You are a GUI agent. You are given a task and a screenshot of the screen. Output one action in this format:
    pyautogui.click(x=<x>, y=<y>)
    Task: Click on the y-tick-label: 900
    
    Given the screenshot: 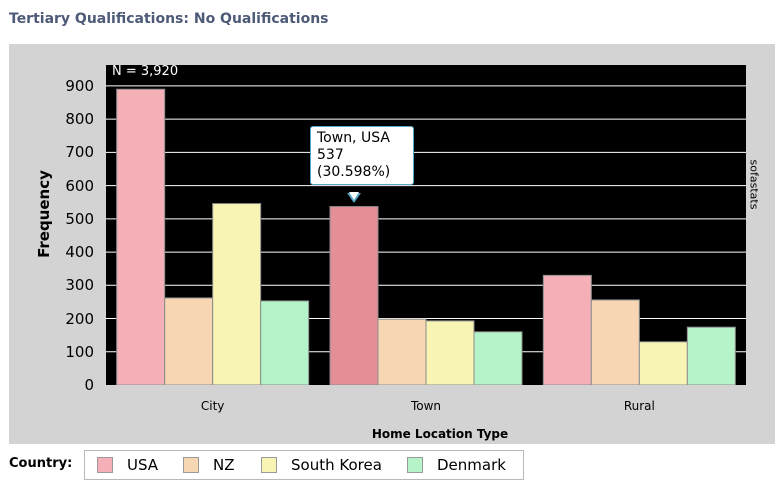 What is the action you would take?
    pyautogui.click(x=79, y=85)
    